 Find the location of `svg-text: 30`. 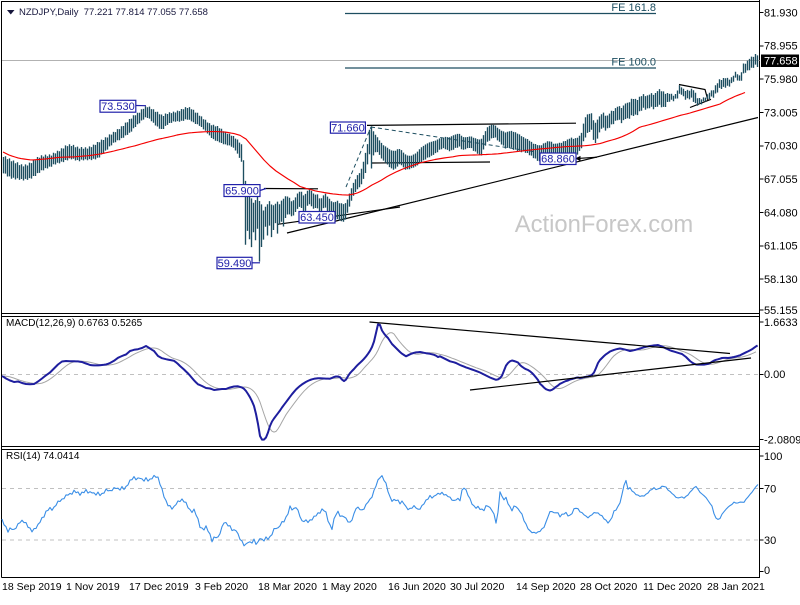

svg-text: 30 is located at coordinates (770, 541).